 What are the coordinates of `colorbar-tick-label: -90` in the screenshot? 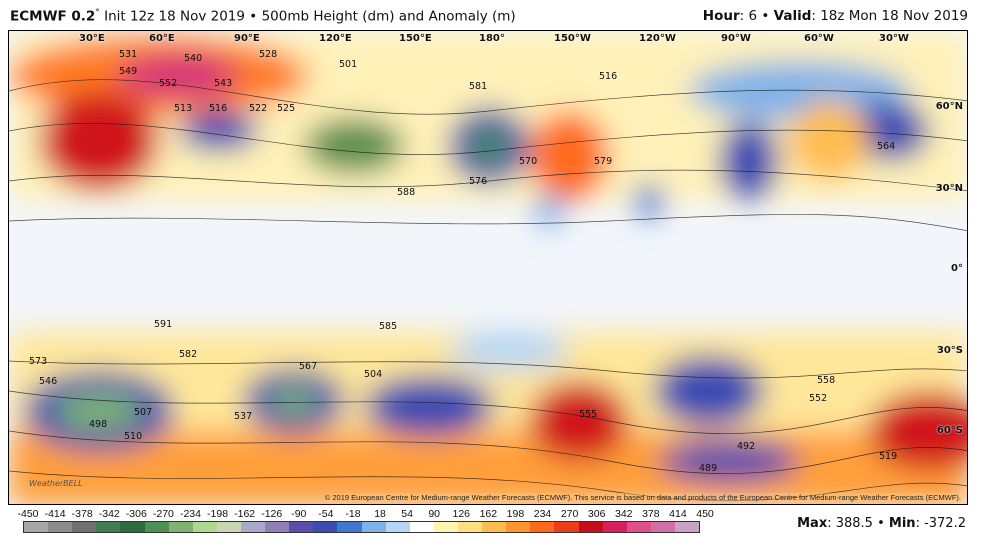 It's located at (299, 514).